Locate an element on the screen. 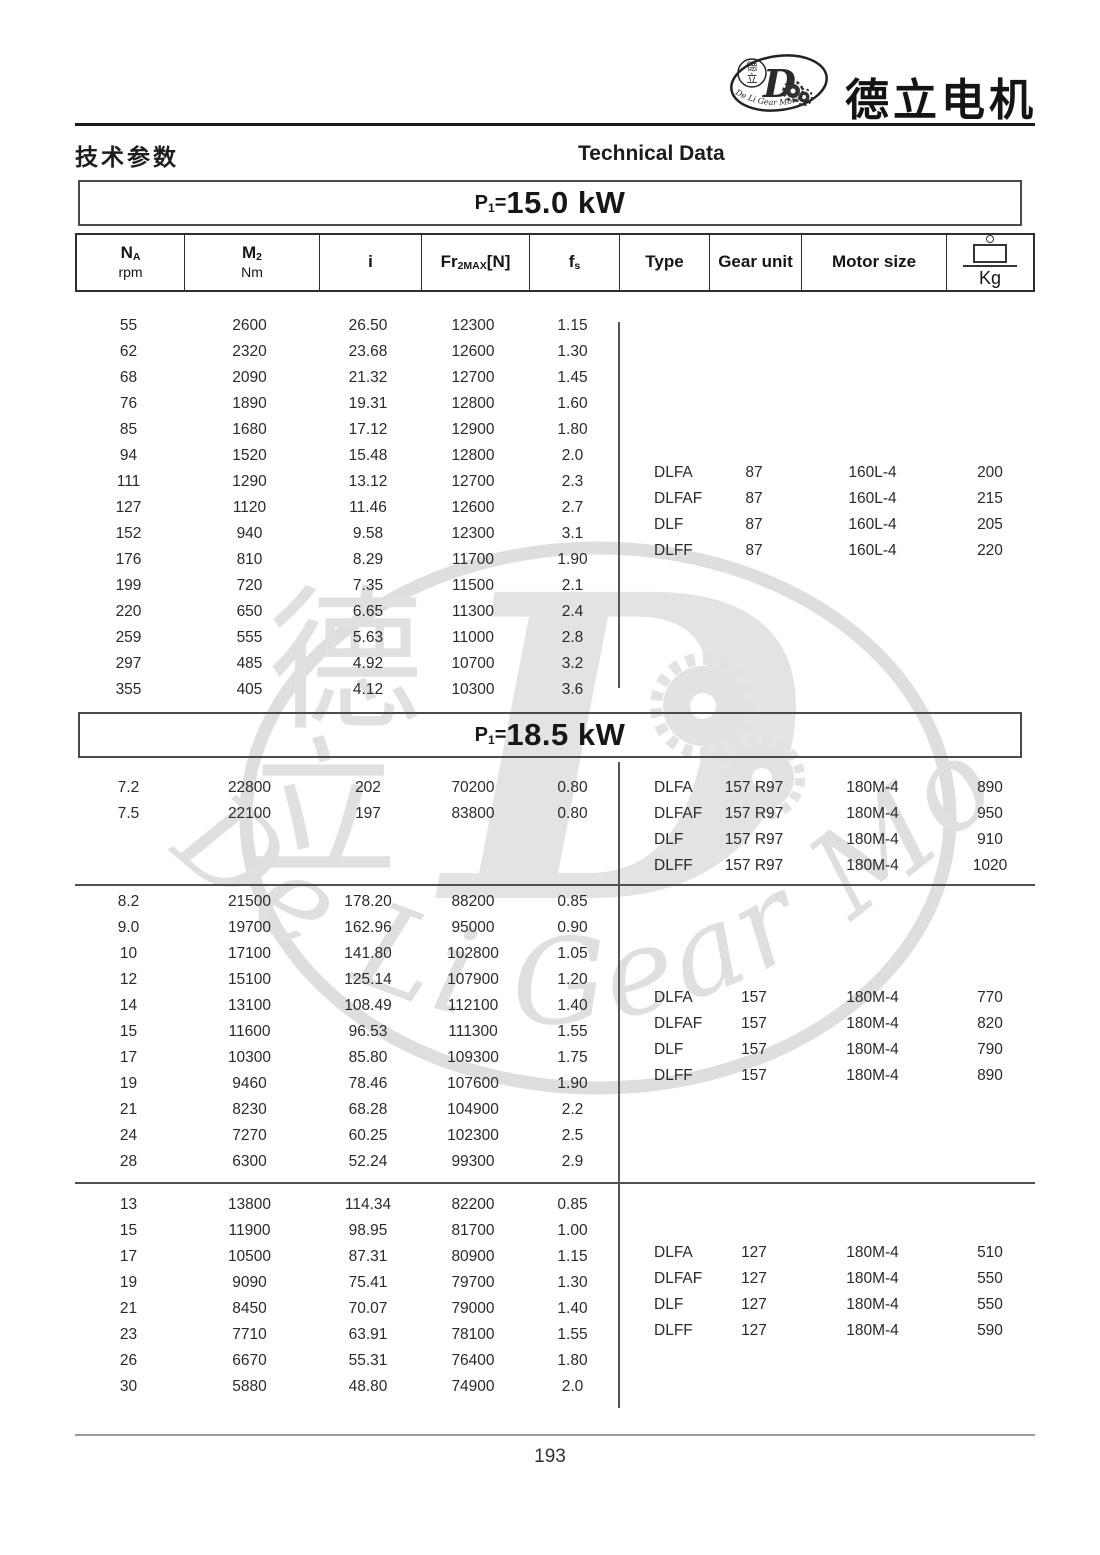  cell: 94 is located at coordinates (128, 455).